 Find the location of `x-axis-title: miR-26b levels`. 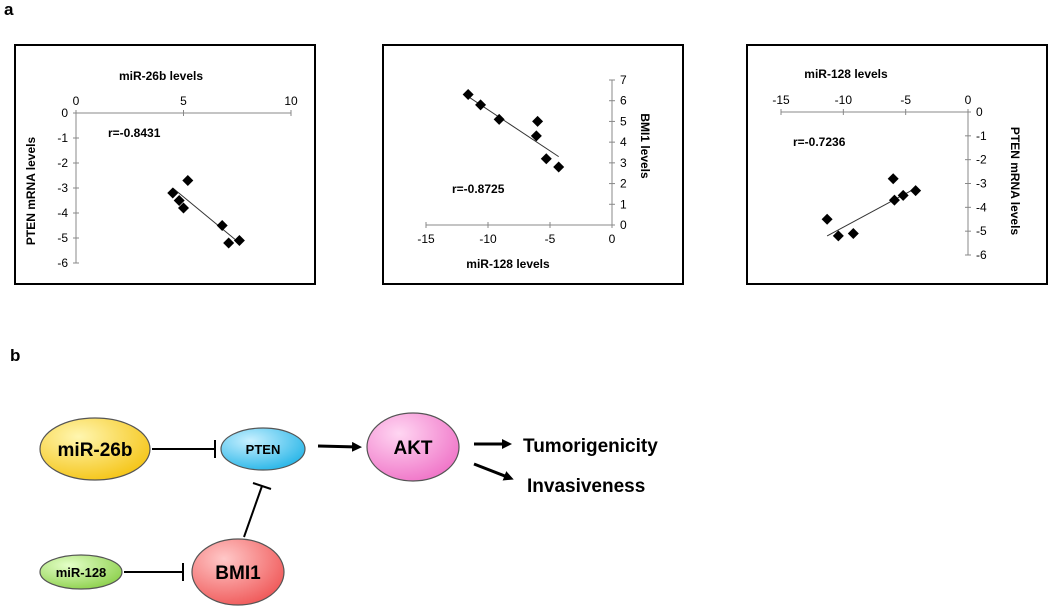

x-axis-title: miR-26b levels is located at coordinates (161, 76).